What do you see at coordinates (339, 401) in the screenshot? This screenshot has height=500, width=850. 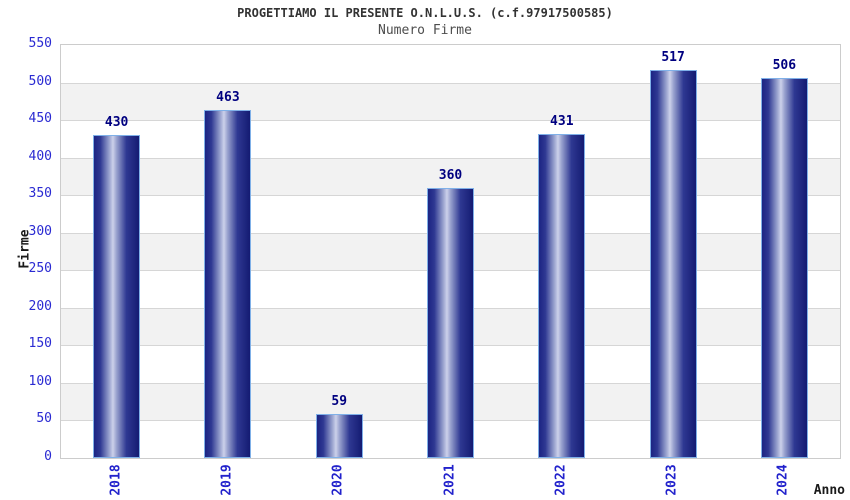 I see `bar-value-label: 59` at bounding box center [339, 401].